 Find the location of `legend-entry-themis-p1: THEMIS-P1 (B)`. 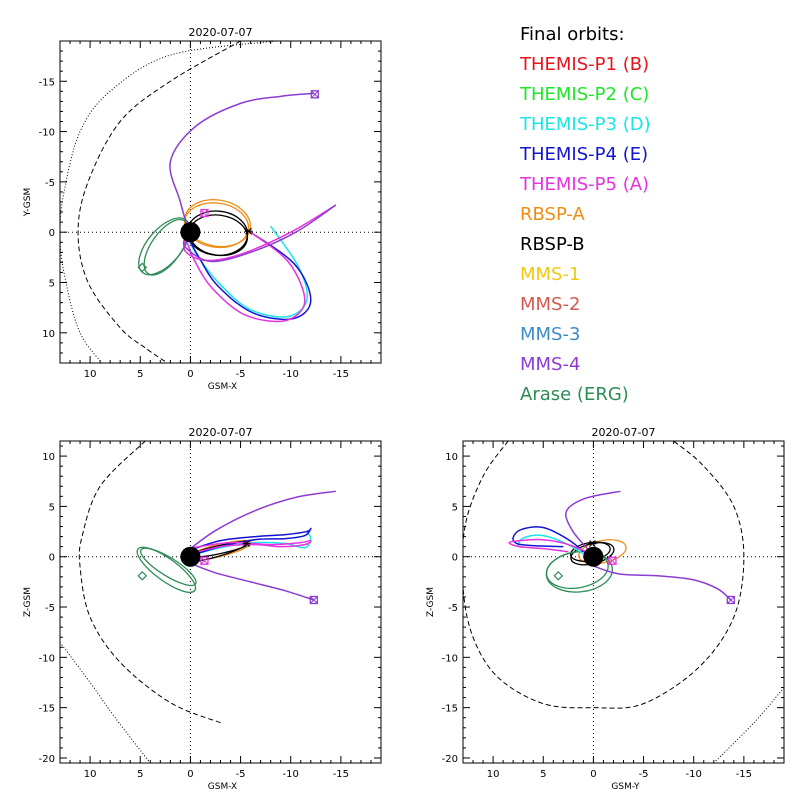

legend-entry-themis-p1: THEMIS-P1 (B) is located at coordinates (585, 64).